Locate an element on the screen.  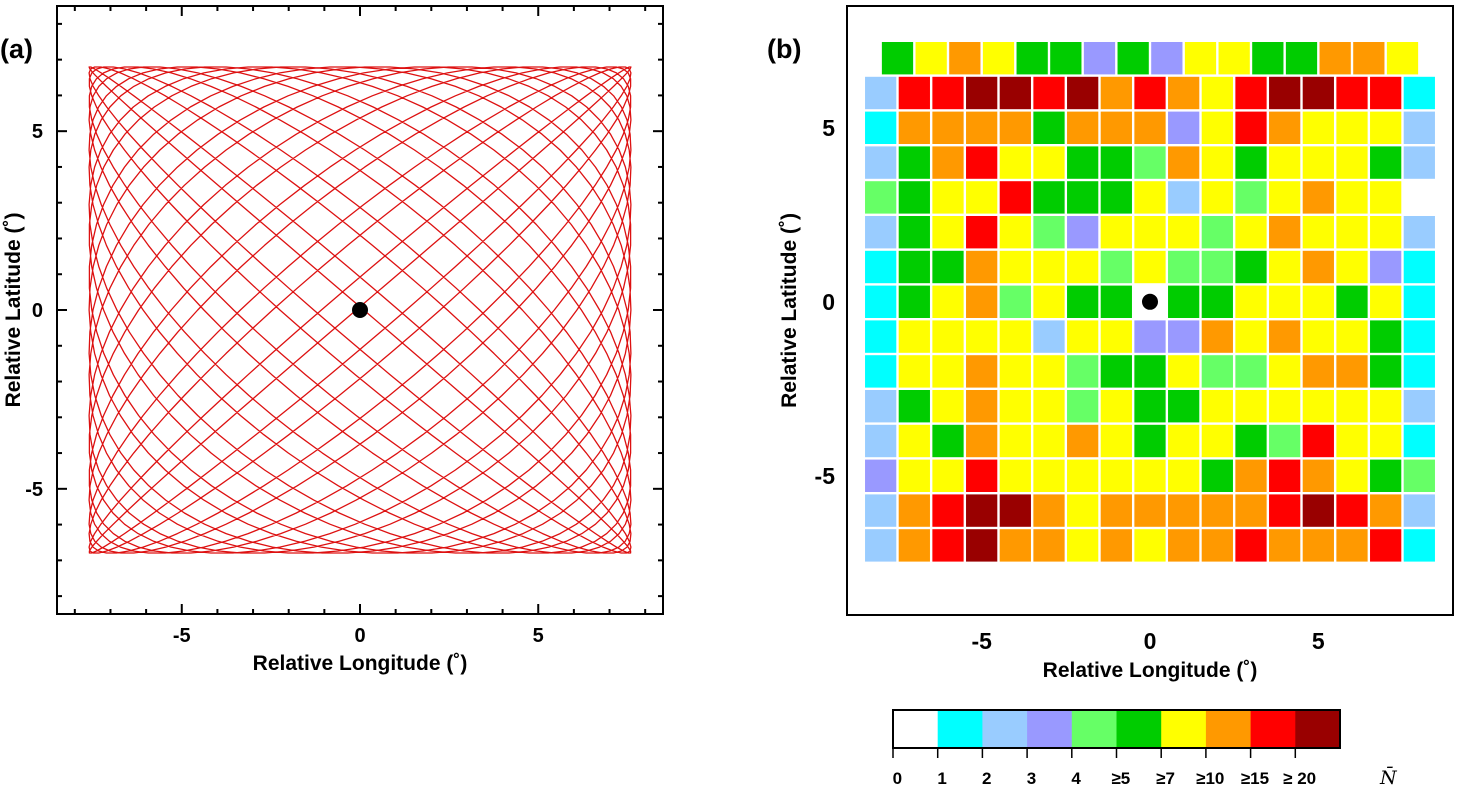
colorbar-label: 4 is located at coordinates (1076, 778).